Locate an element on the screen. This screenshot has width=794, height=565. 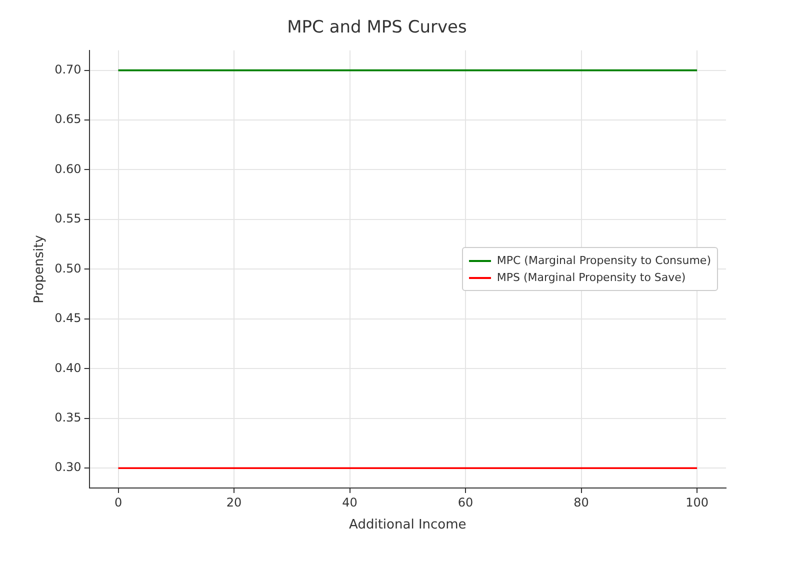
x-tick-label: 80 is located at coordinates (581, 502).